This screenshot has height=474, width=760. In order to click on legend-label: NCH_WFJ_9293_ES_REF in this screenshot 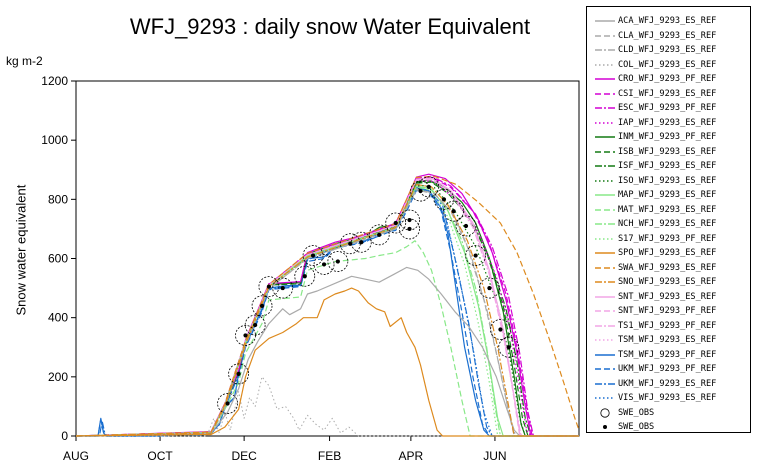, I will do `click(667, 224)`.